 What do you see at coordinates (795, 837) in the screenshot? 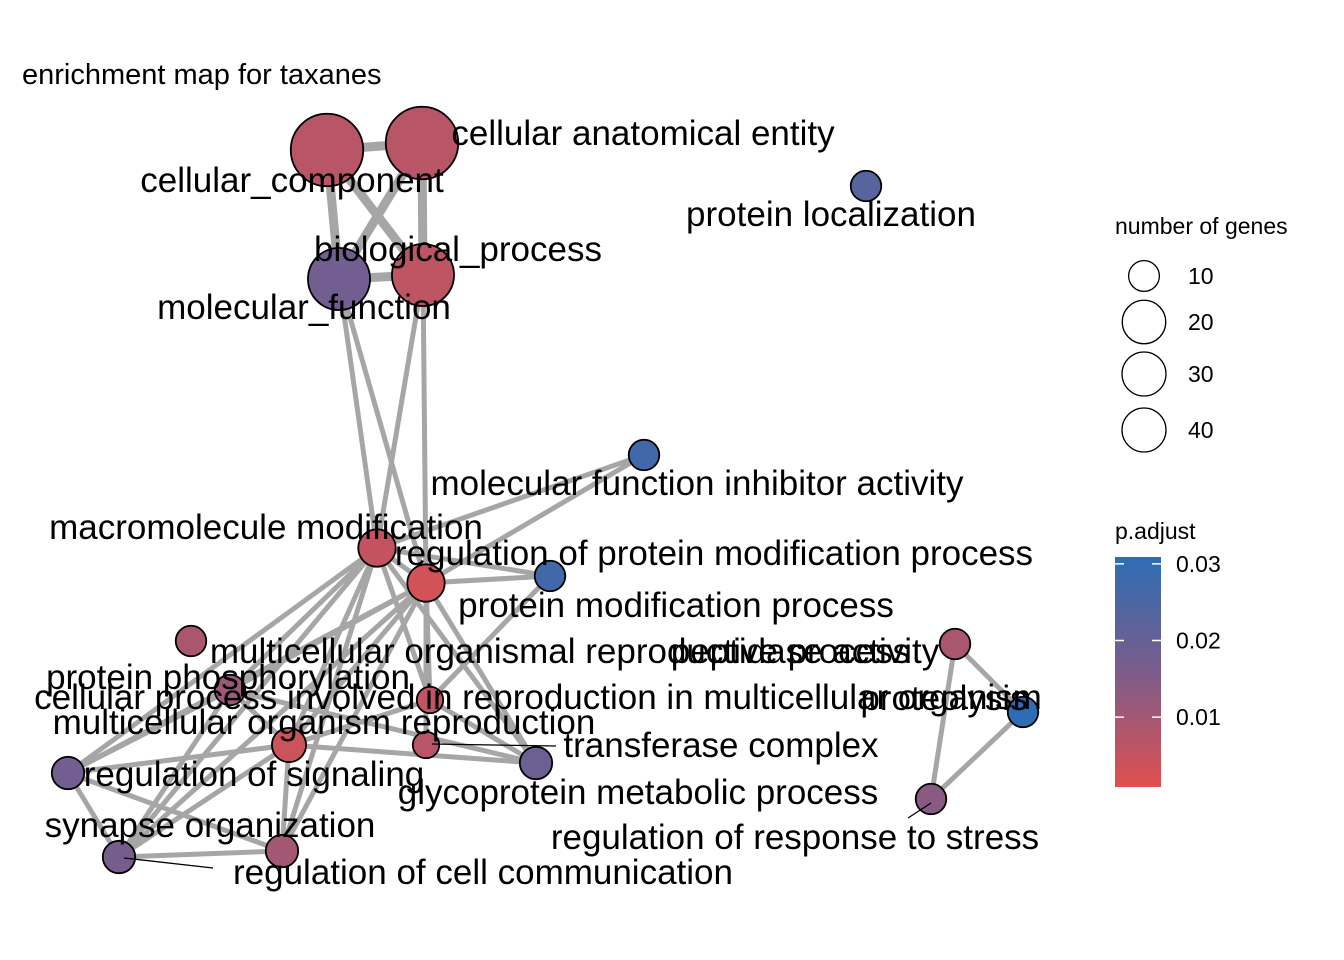
I see `node-label-regulation_of_response_to_stress: regulation of response to stress` at bounding box center [795, 837].